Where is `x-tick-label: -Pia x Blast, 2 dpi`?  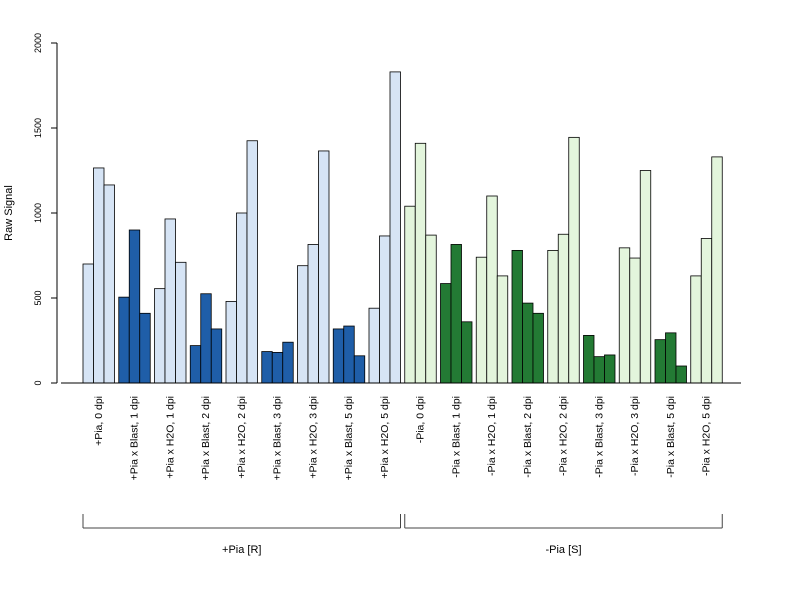 x-tick-label: -Pia x Blast, 2 dpi is located at coordinates (528, 437).